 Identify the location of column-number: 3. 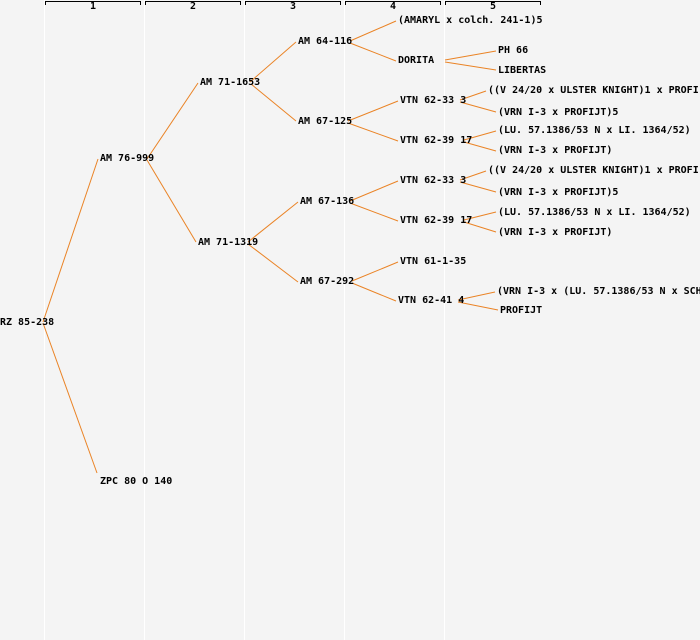
(293, 6).